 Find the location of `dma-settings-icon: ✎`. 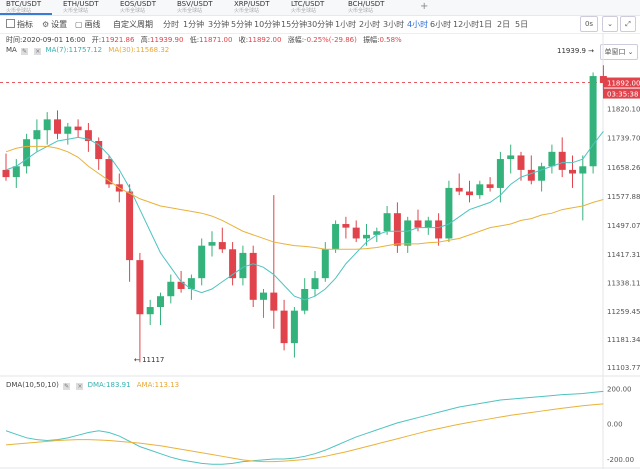

dma-settings-icon: ✎ is located at coordinates (67, 386).